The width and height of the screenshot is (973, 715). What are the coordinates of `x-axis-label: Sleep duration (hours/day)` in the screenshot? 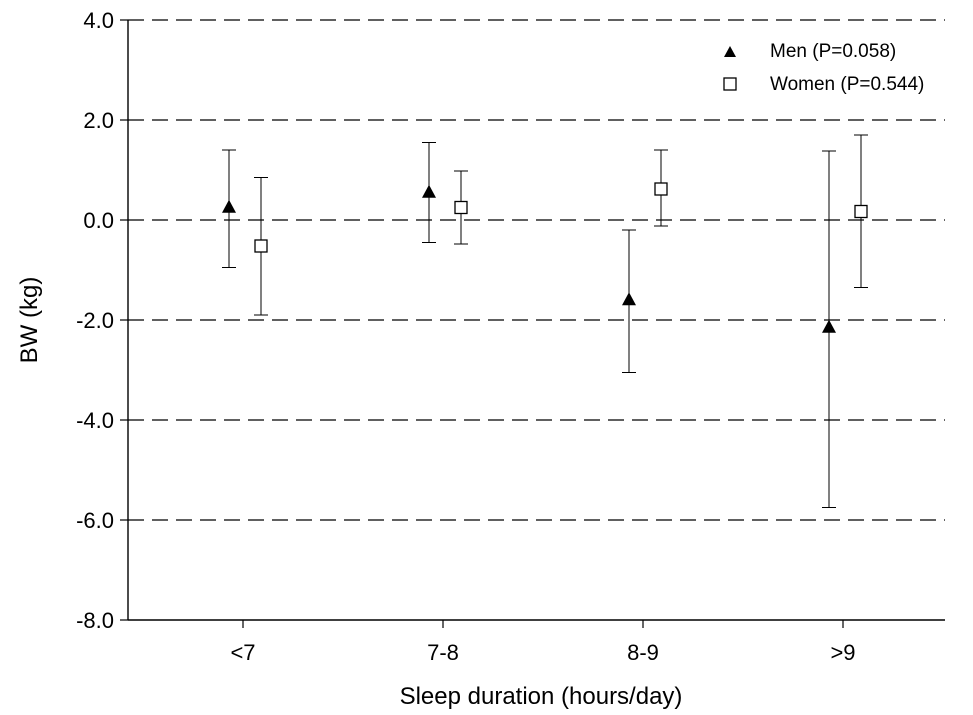 It's located at (541, 696).